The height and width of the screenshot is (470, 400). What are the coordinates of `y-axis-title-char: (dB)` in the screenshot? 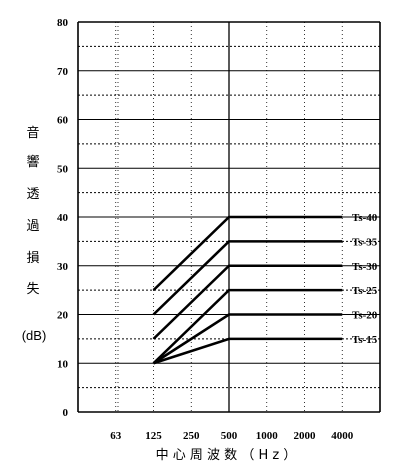 It's located at (34, 335).